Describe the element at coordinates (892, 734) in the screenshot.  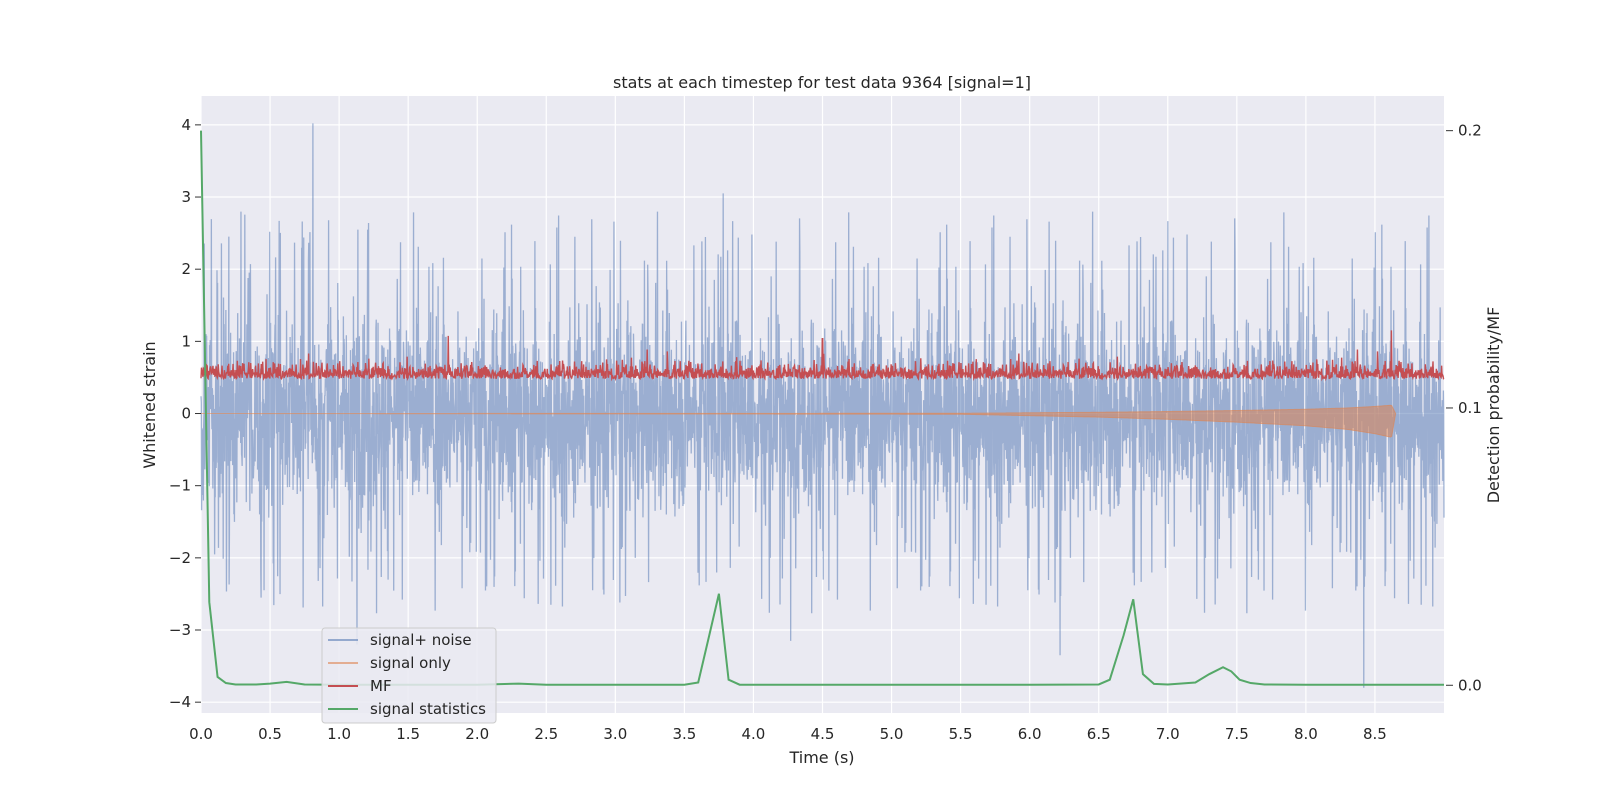
I see `x-tick-label: 5.0` at that location.